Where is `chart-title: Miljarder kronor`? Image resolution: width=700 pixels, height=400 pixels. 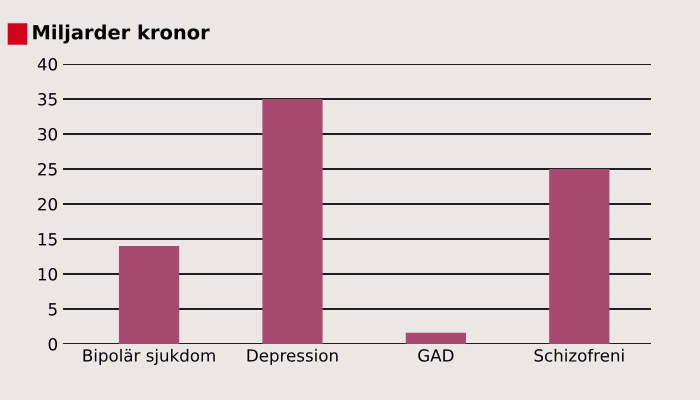 chart-title: Miljarder kronor is located at coordinates (121, 34).